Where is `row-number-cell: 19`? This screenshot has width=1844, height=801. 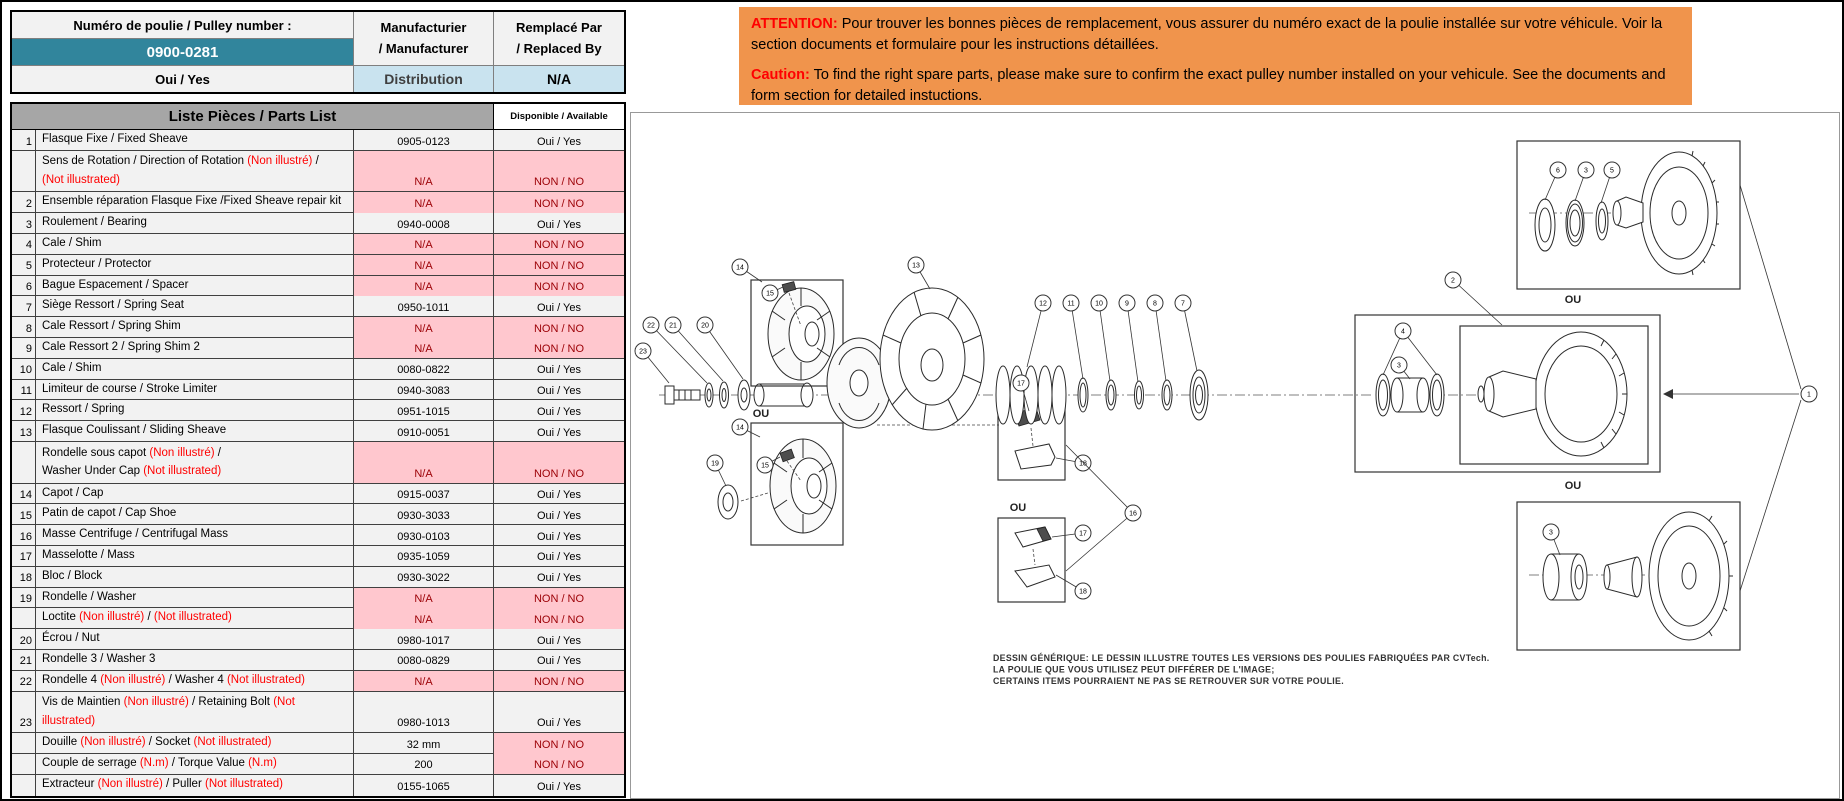
row-number-cell: 19 is located at coordinates (24, 598).